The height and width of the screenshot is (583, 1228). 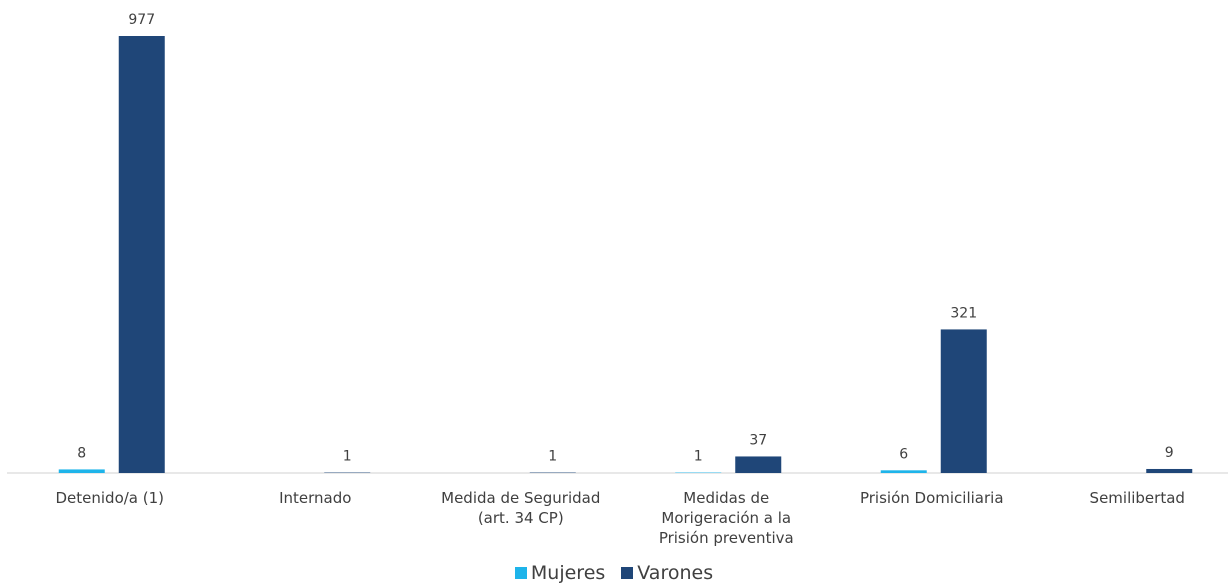 What do you see at coordinates (1137, 498) in the screenshot?
I see `x-tick-label: Semilibertad` at bounding box center [1137, 498].